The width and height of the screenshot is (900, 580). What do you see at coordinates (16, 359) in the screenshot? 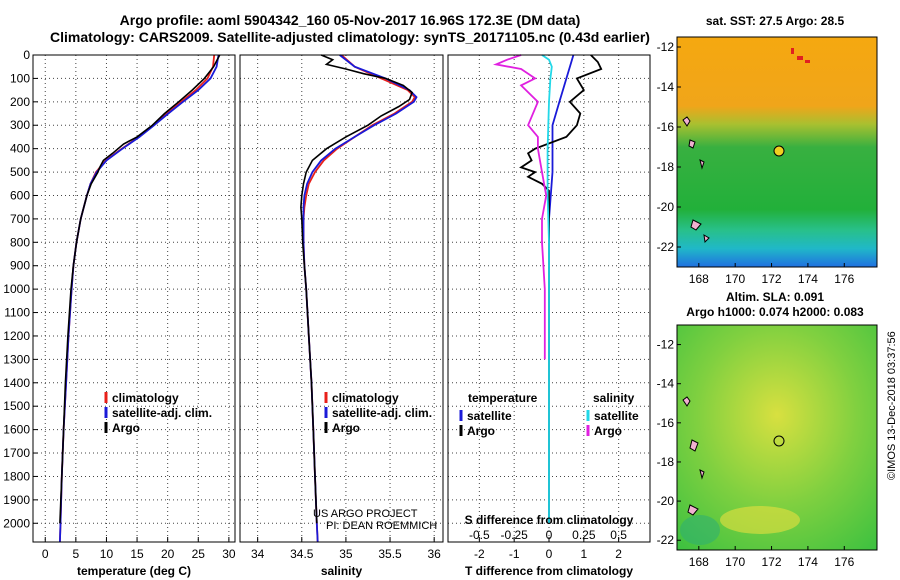
I see `y-tick-label: 1300` at bounding box center [16, 359].